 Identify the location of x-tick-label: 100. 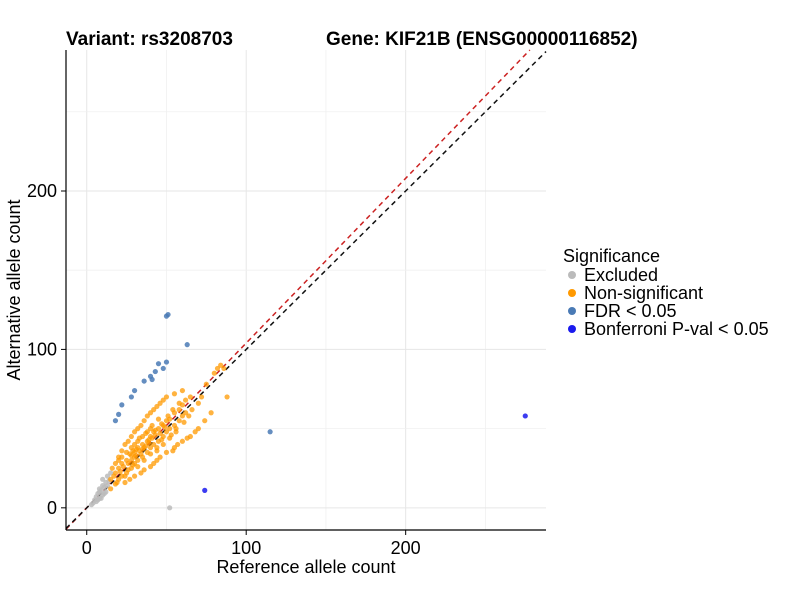
(246, 548).